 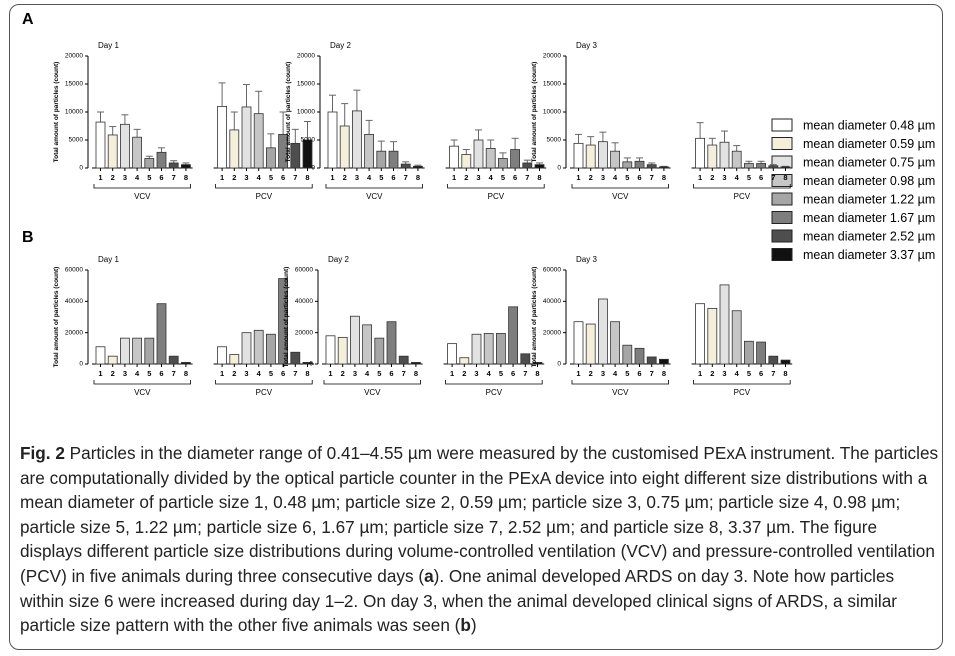 I want to click on legend-label: mean diameter 0.75 µm, so click(x=869, y=162).